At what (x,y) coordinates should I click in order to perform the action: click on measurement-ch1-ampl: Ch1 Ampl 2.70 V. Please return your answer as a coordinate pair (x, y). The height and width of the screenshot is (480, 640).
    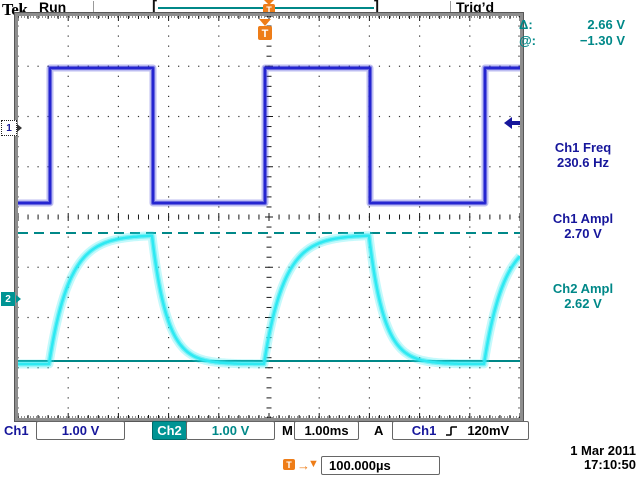
    Looking at the image, I should click on (583, 226).